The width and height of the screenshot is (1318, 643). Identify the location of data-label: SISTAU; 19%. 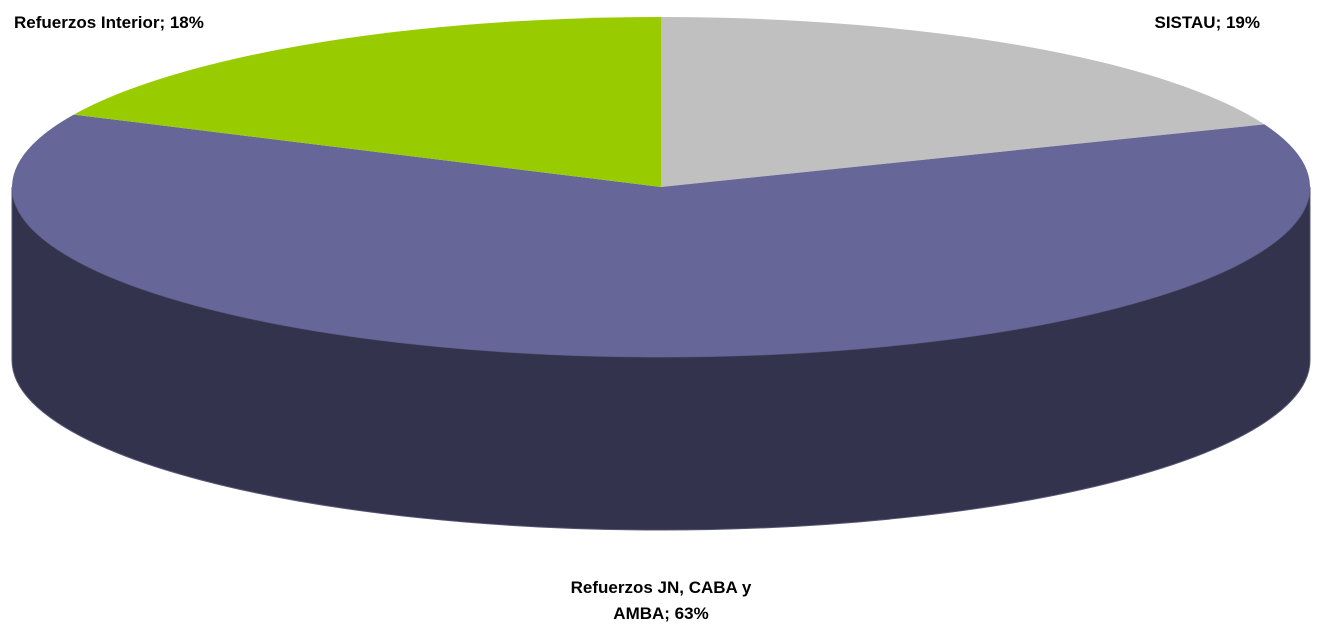
(1207, 22).